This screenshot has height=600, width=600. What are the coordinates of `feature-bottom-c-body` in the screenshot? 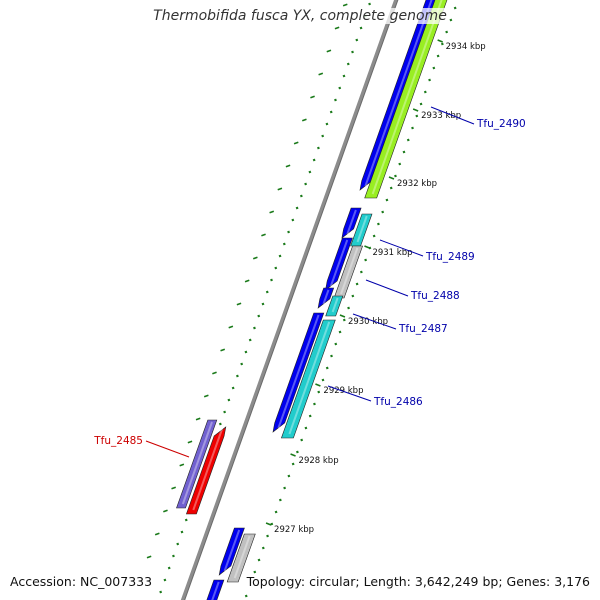 It's located at (215, 589).